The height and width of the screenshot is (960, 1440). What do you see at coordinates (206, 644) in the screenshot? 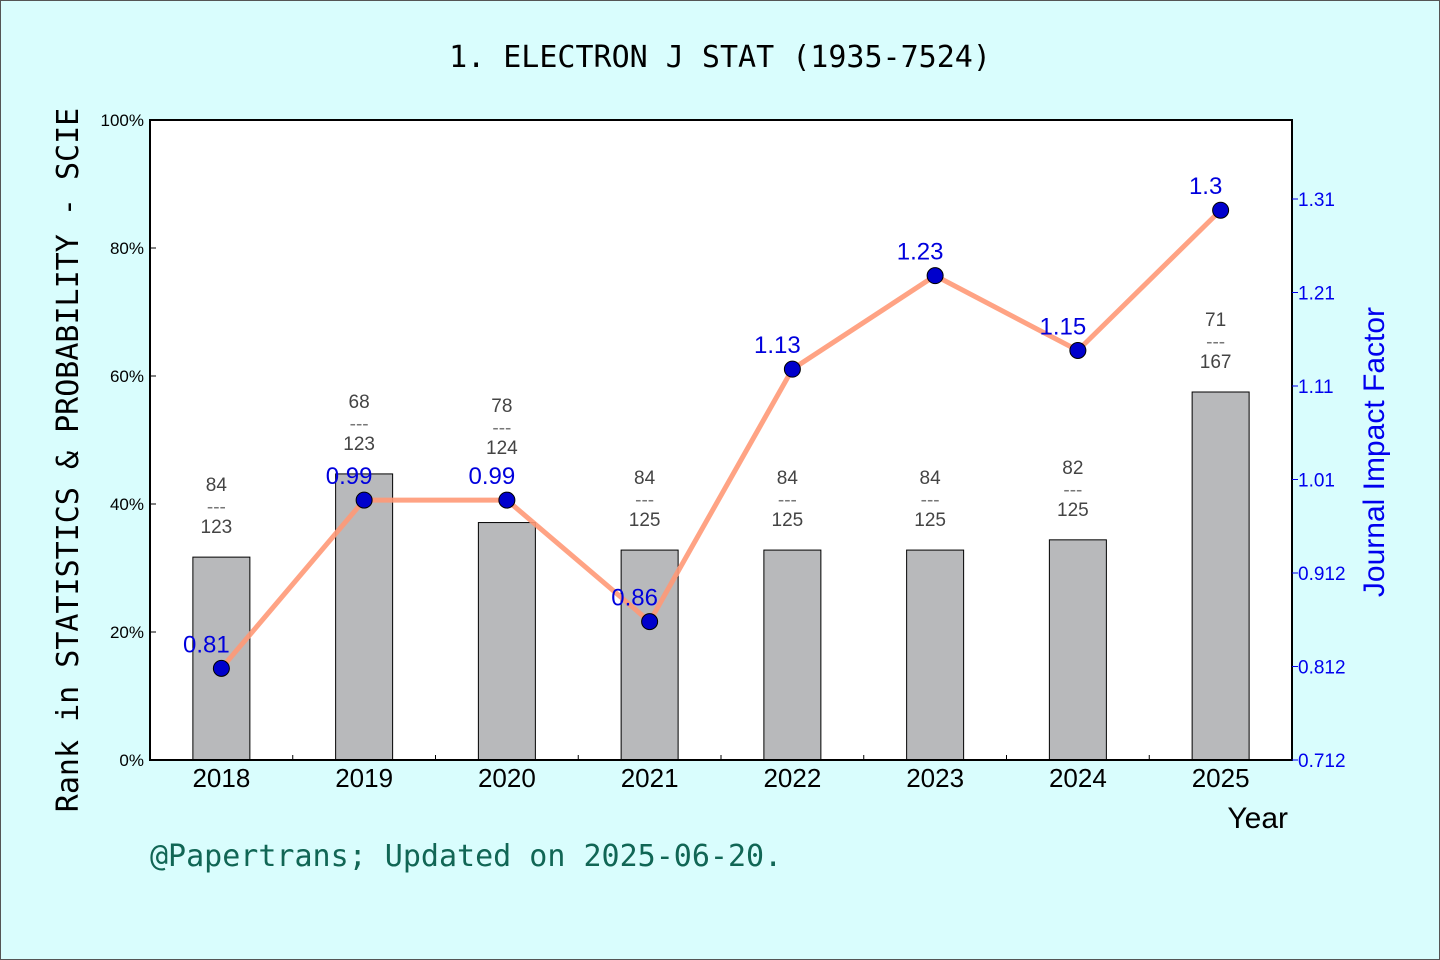
I see `impact-factor-label: 0.81` at bounding box center [206, 644].